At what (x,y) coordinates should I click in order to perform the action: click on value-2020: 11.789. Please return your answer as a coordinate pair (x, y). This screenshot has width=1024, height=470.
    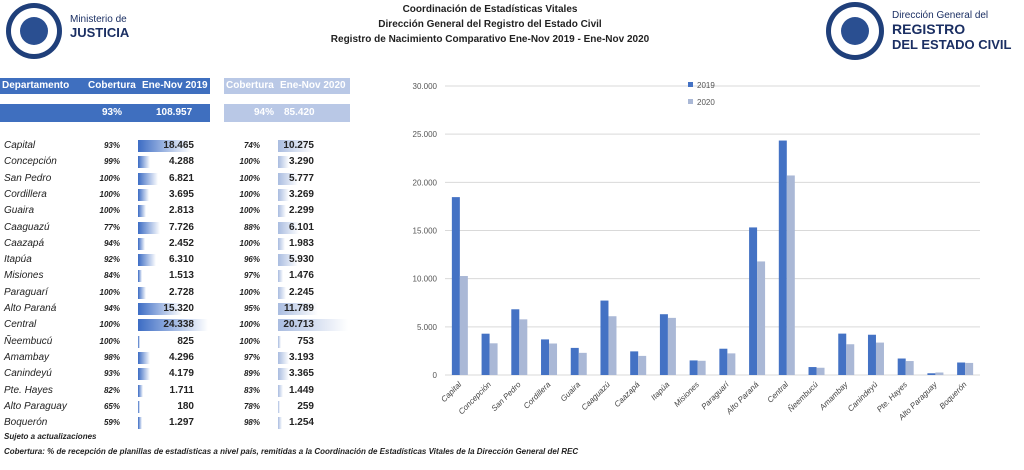
    Looking at the image, I should click on (298, 308).